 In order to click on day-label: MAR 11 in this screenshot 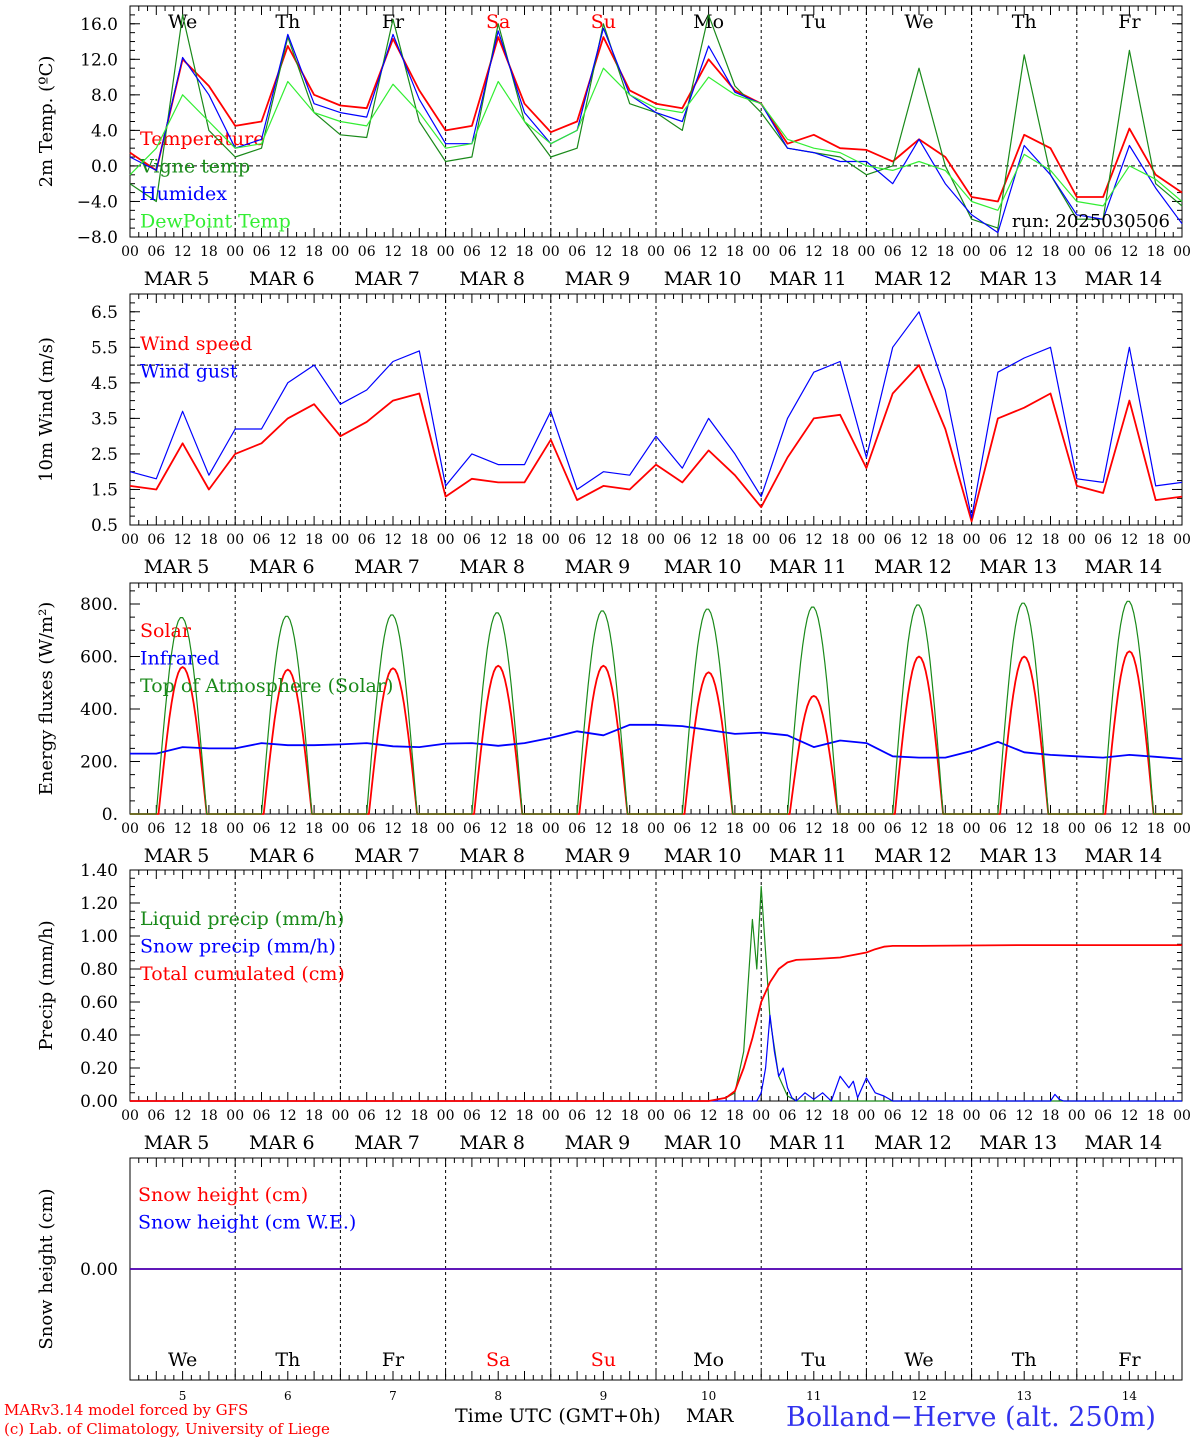, I will do `click(808, 1143)`.